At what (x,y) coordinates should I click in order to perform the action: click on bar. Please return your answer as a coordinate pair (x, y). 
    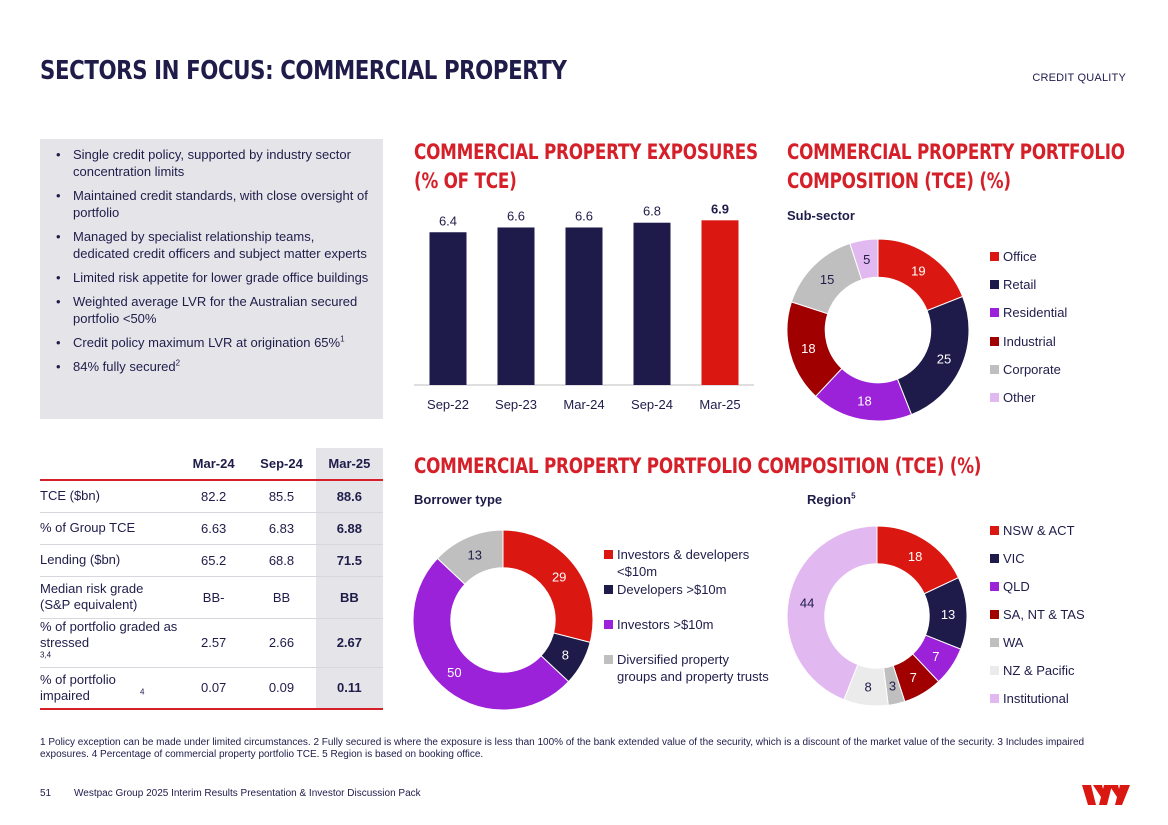
    Looking at the image, I should click on (584, 306).